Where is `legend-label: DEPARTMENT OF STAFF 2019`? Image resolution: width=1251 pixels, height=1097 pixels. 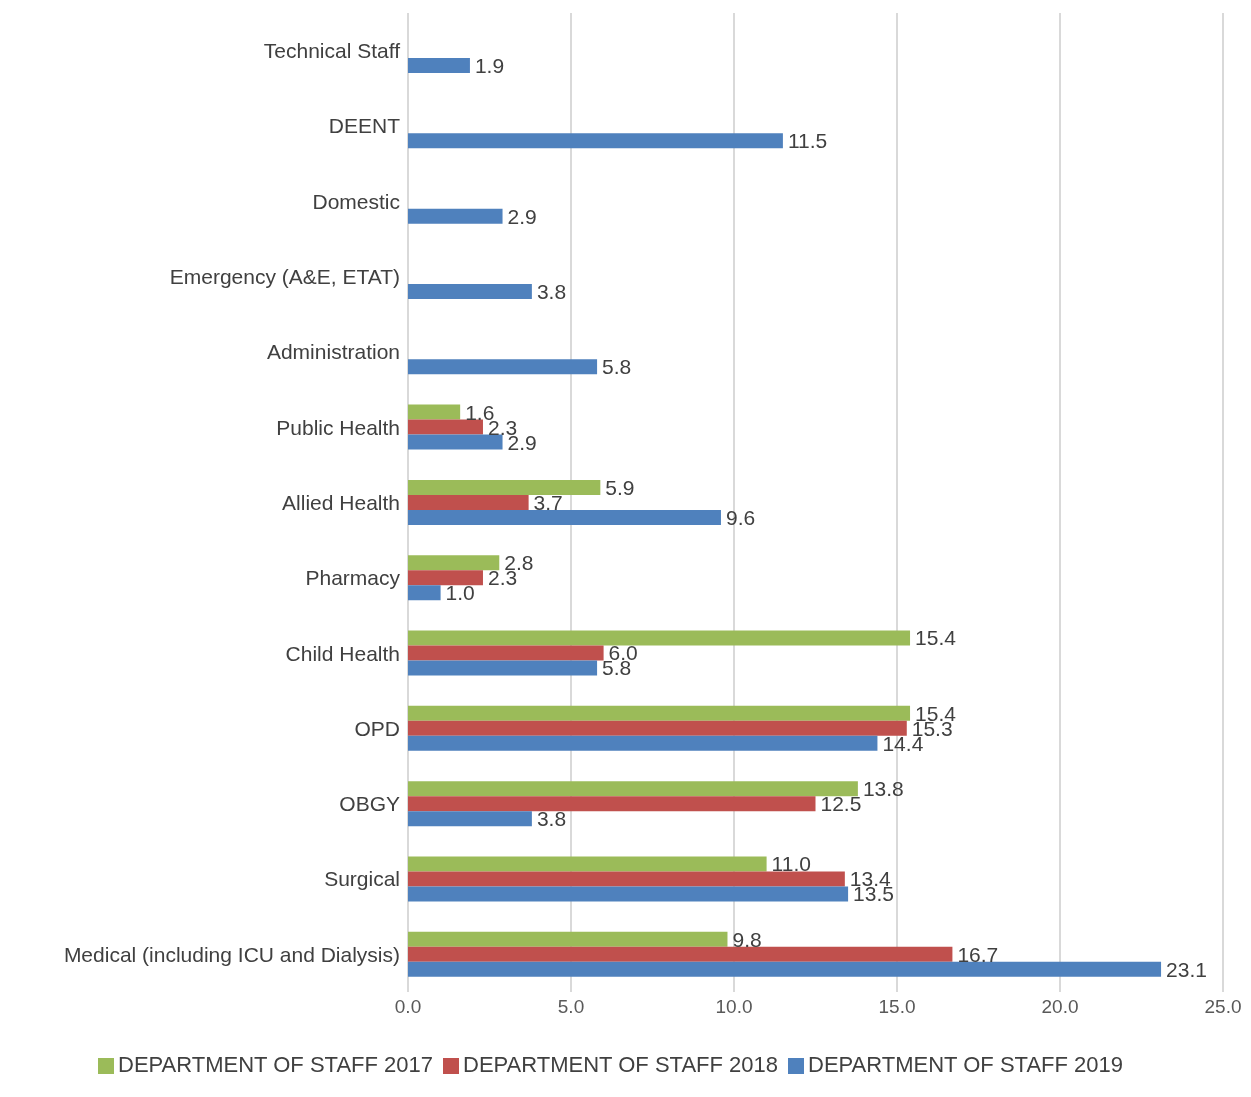 legend-label: DEPARTMENT OF STAFF 2019 is located at coordinates (965, 1064).